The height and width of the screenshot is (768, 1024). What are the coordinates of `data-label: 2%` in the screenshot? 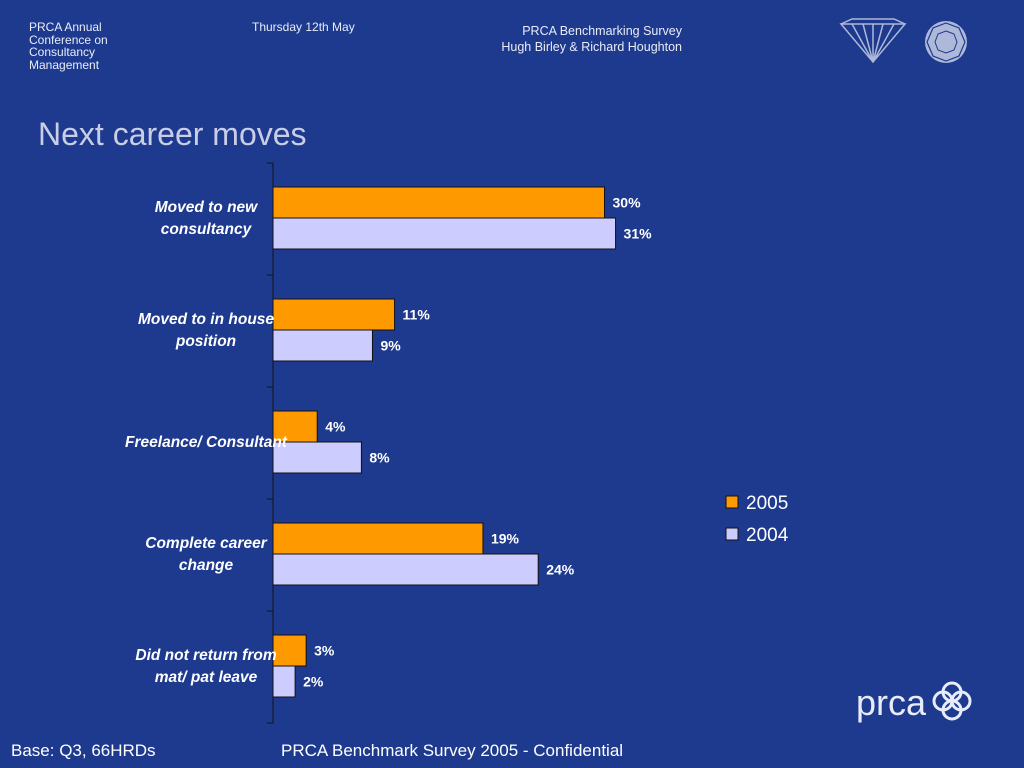 It's located at (313, 682).